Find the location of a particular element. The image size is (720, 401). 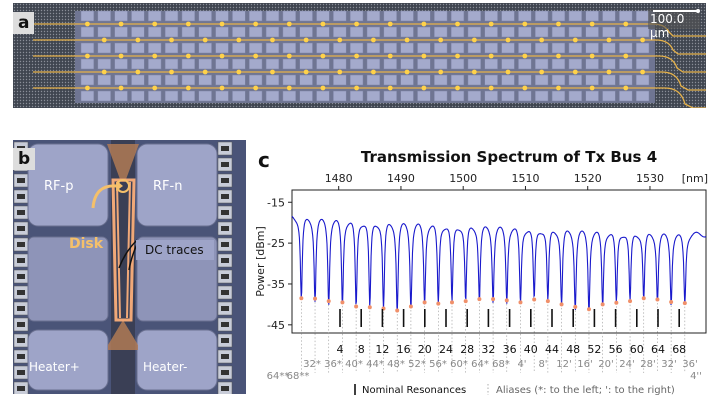

rf-n-label: RF-n is located at coordinates (168, 186).